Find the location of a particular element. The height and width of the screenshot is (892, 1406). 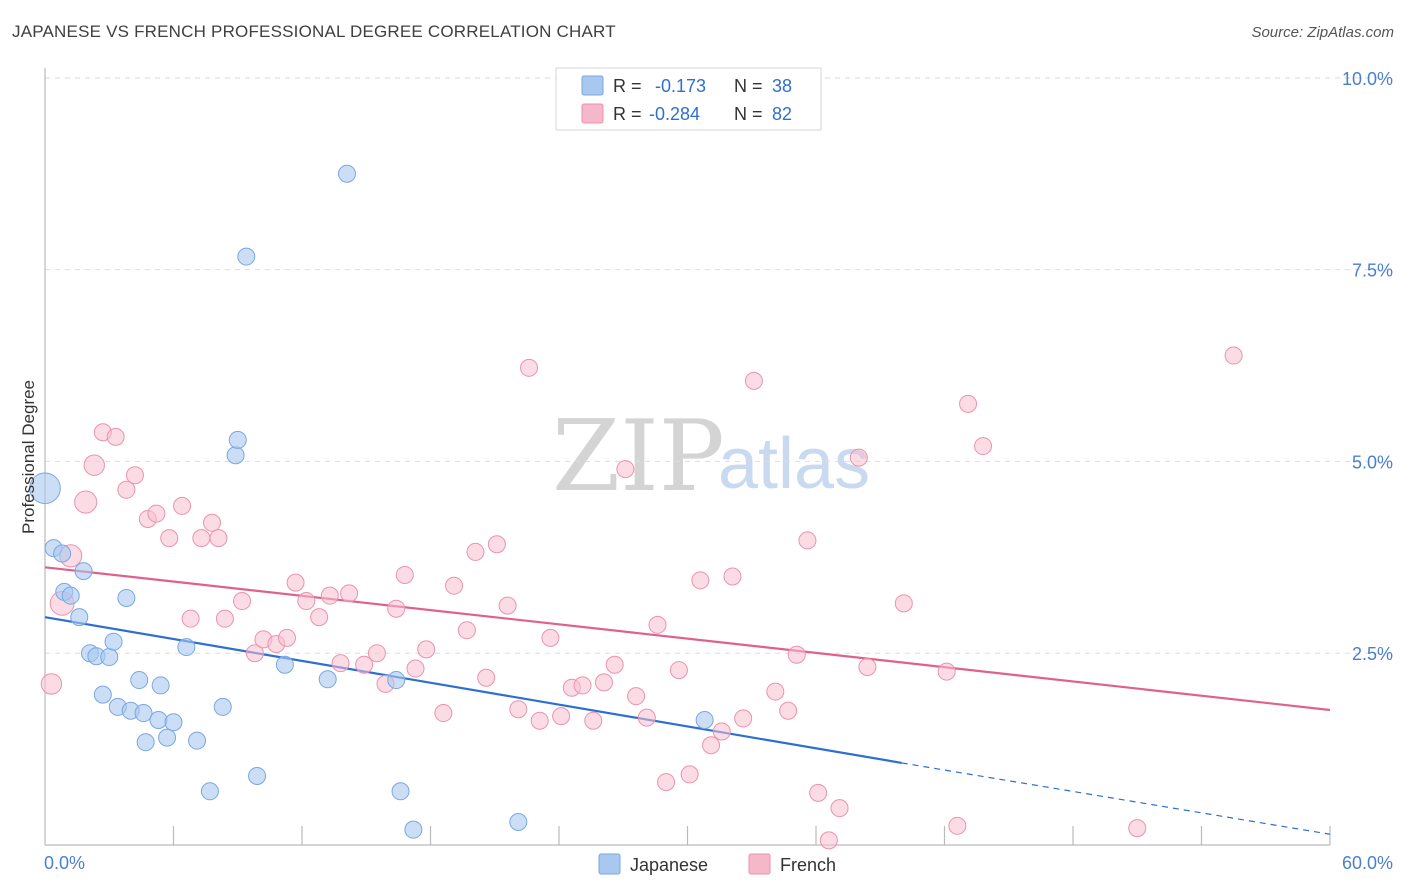

x-tick-label-min: 0.0% is located at coordinates (64, 863).